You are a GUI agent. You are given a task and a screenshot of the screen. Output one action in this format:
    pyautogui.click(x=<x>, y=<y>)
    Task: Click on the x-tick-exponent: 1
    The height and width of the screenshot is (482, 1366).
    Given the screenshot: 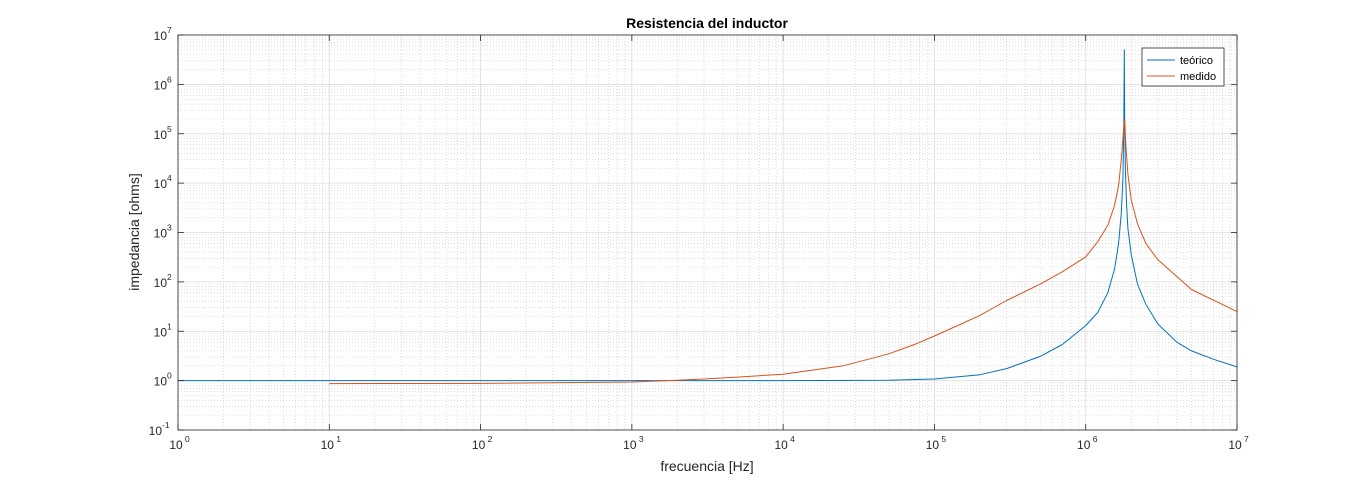 What is the action you would take?
    pyautogui.click(x=338, y=439)
    